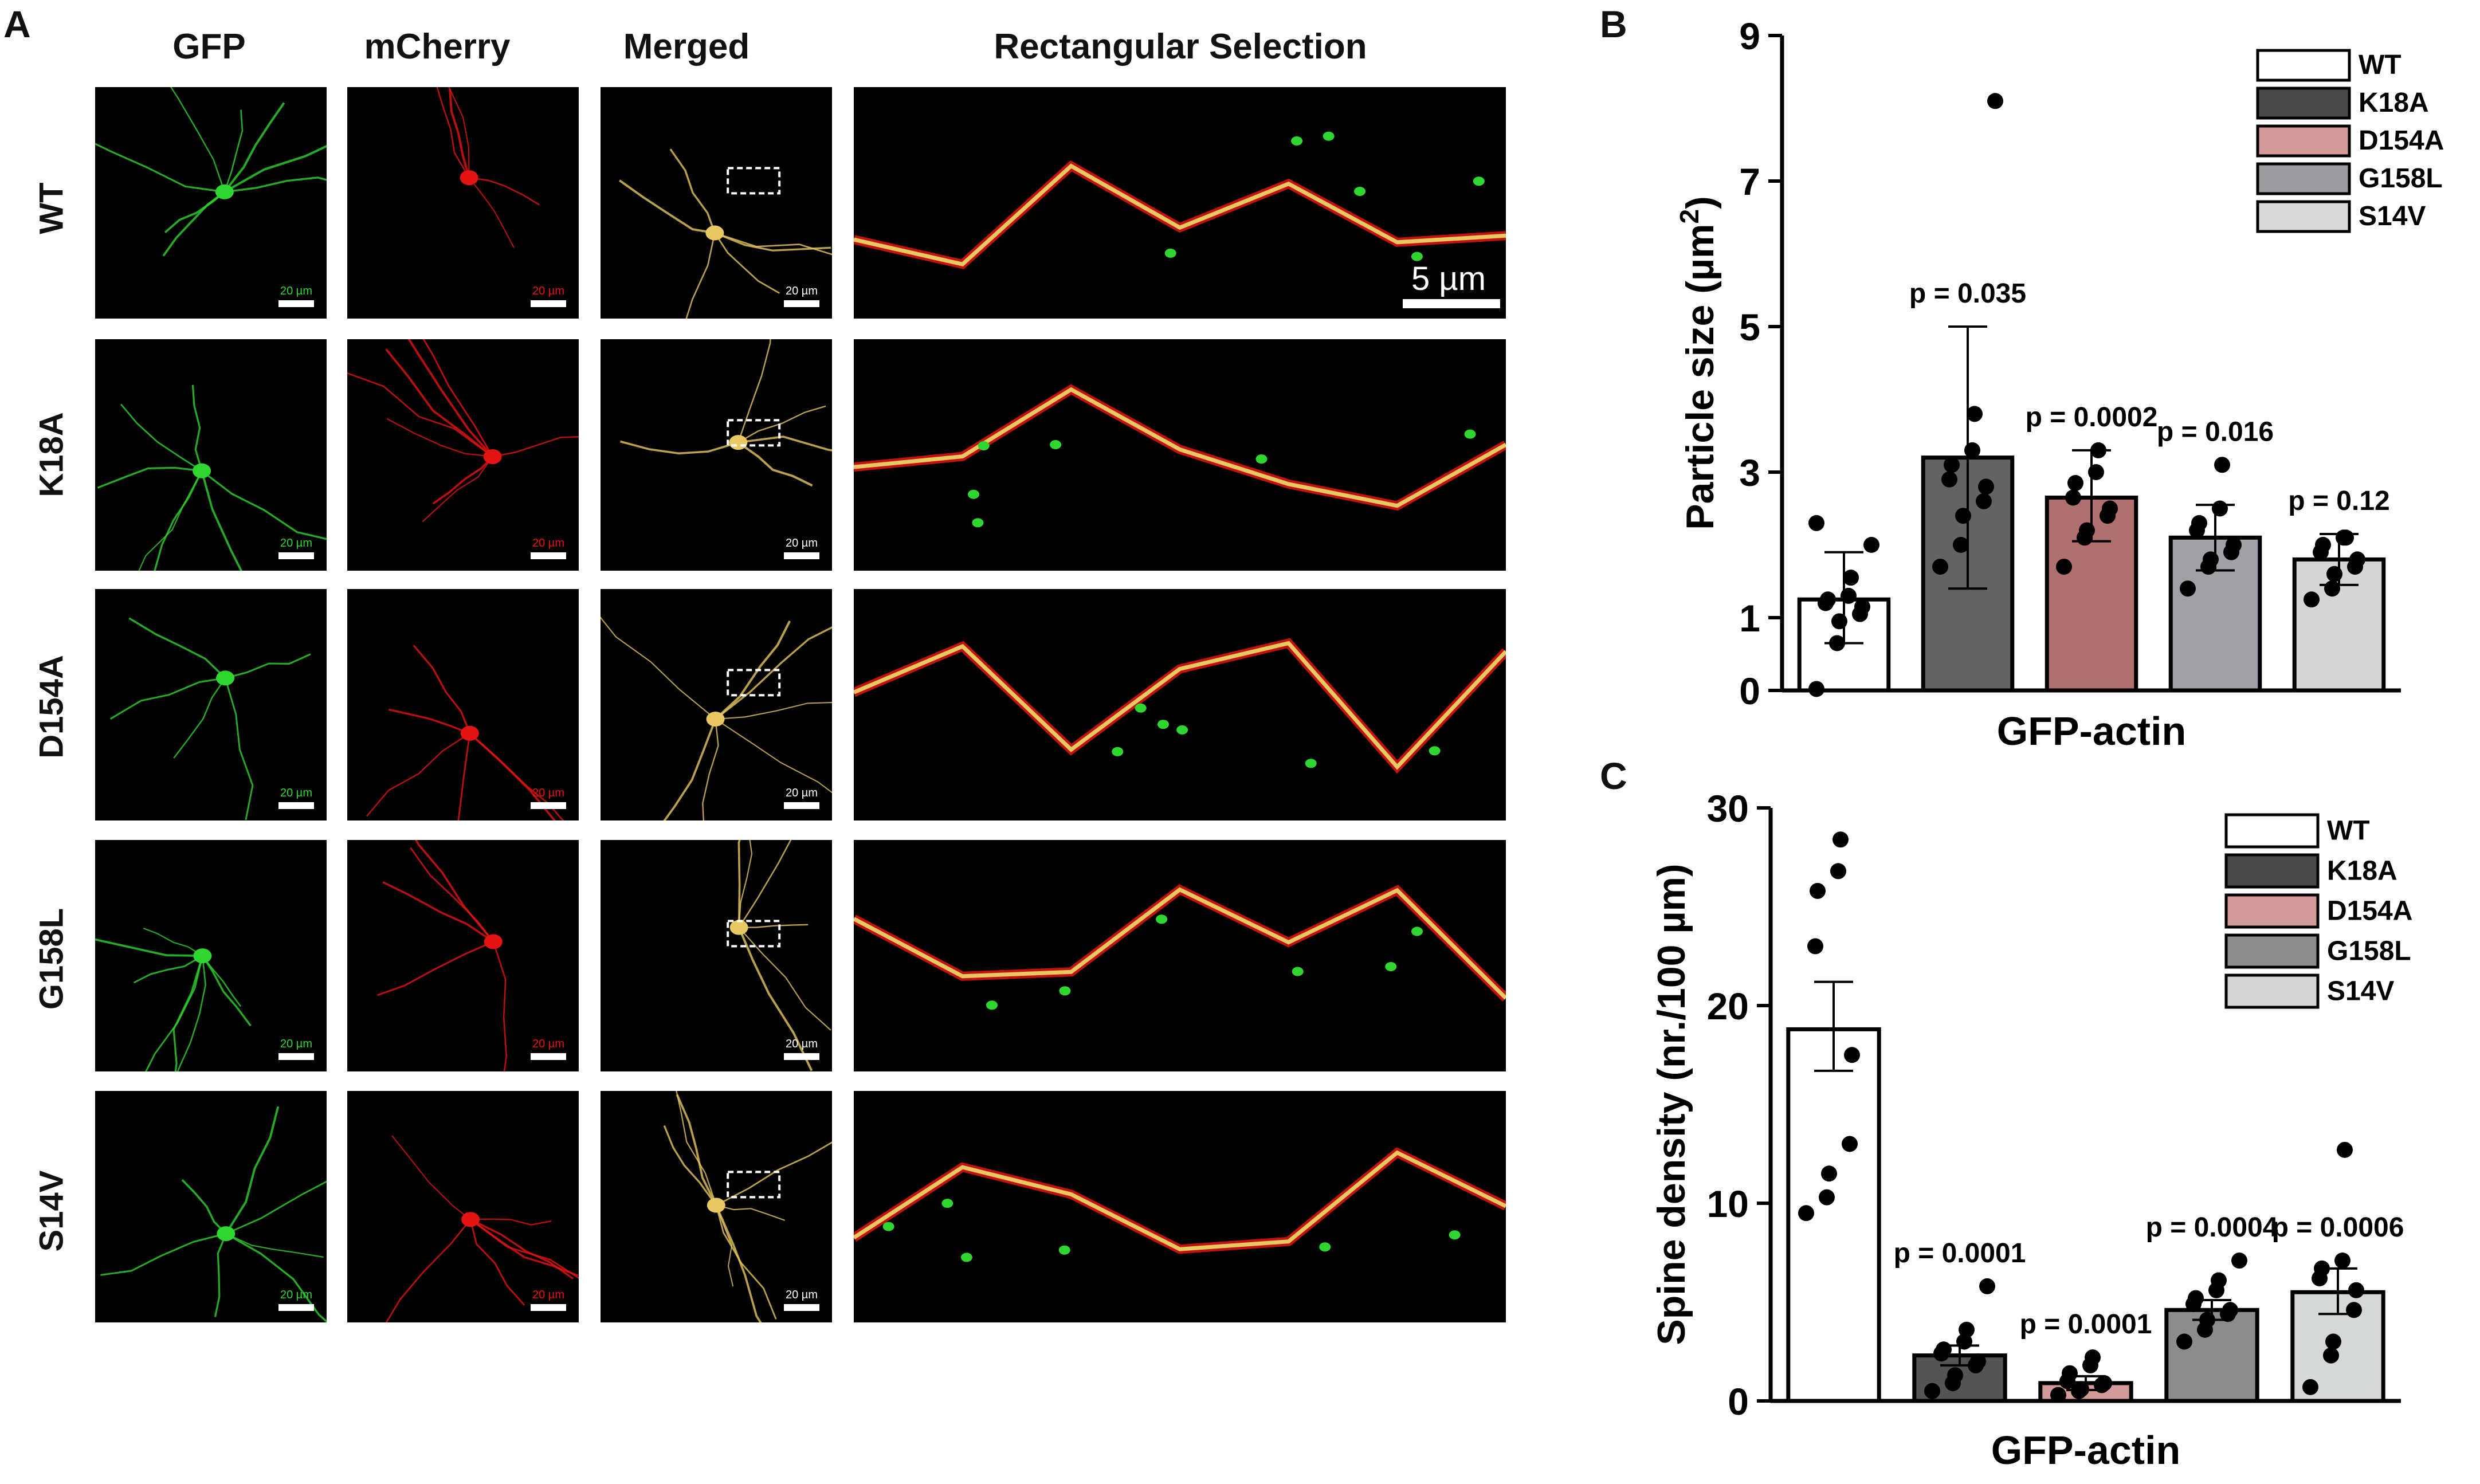 The width and height of the screenshot is (2480, 1484). I want to click on legend-swatch-s14v, so click(2303, 216).